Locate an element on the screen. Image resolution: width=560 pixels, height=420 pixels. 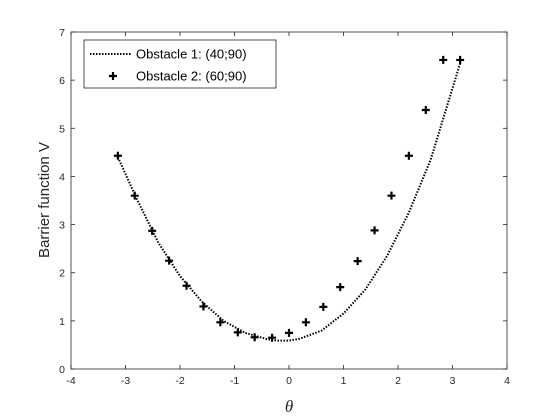
legend-label-obstacle-2: Obstacle 2: (60;90) is located at coordinates (191, 76).